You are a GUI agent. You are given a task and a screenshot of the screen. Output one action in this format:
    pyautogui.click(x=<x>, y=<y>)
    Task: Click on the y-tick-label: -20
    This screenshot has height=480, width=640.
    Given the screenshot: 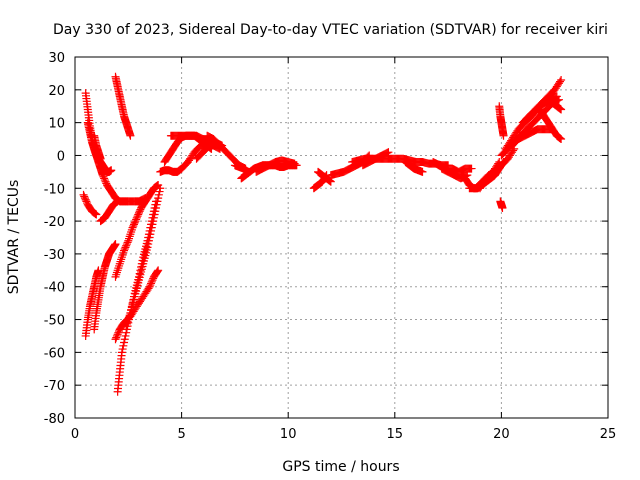 What is the action you would take?
    pyautogui.click(x=54, y=222)
    